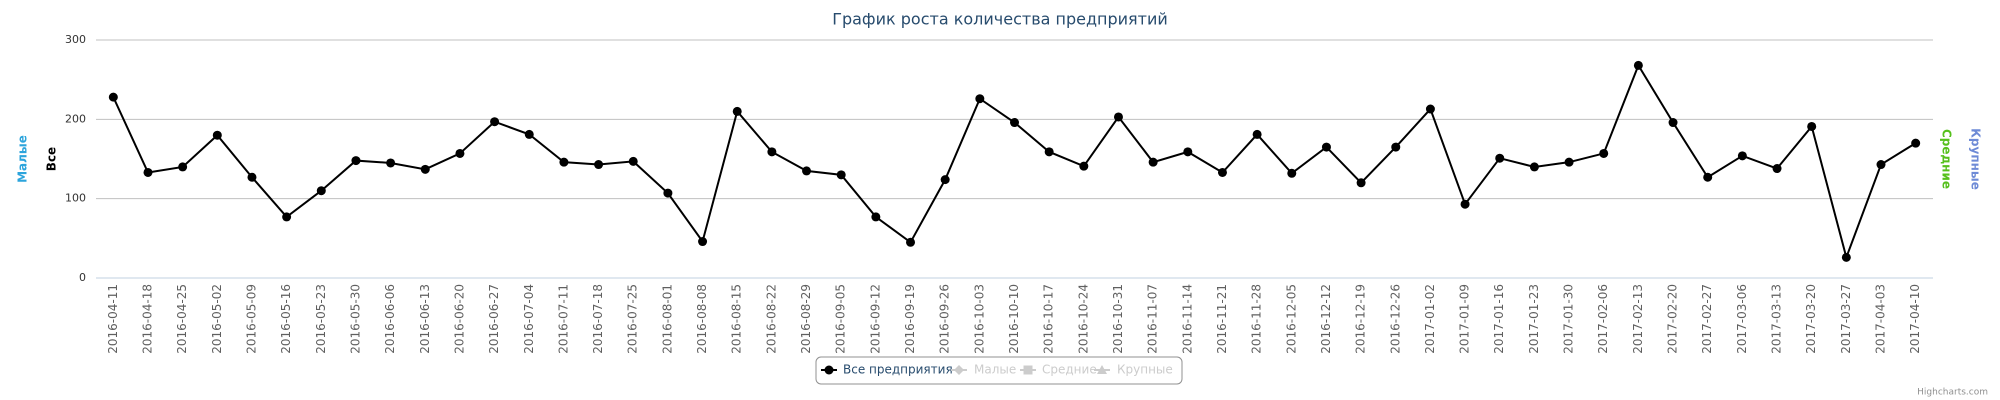 The height and width of the screenshot is (400, 2000). I want to click on x-tick-label: 2016-04-18, so click(147, 319).